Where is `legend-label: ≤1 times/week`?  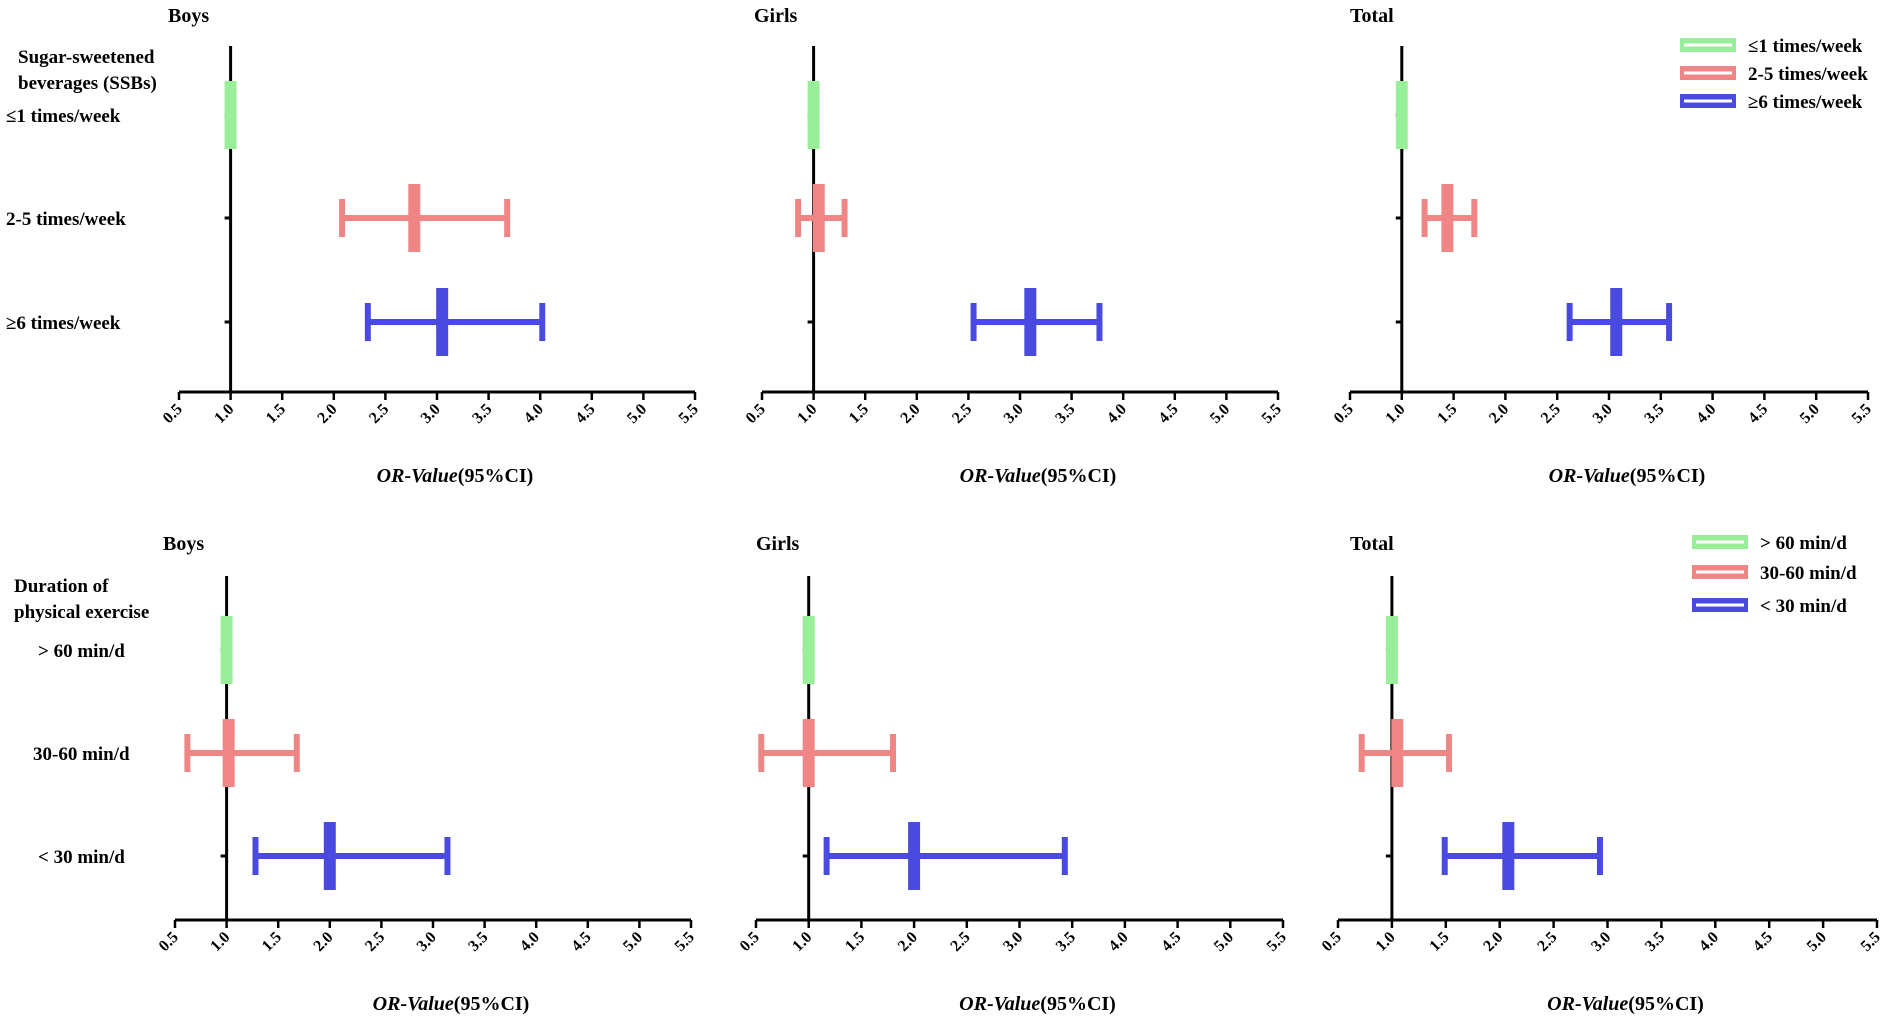 legend-label: ≤1 times/week is located at coordinates (1805, 46).